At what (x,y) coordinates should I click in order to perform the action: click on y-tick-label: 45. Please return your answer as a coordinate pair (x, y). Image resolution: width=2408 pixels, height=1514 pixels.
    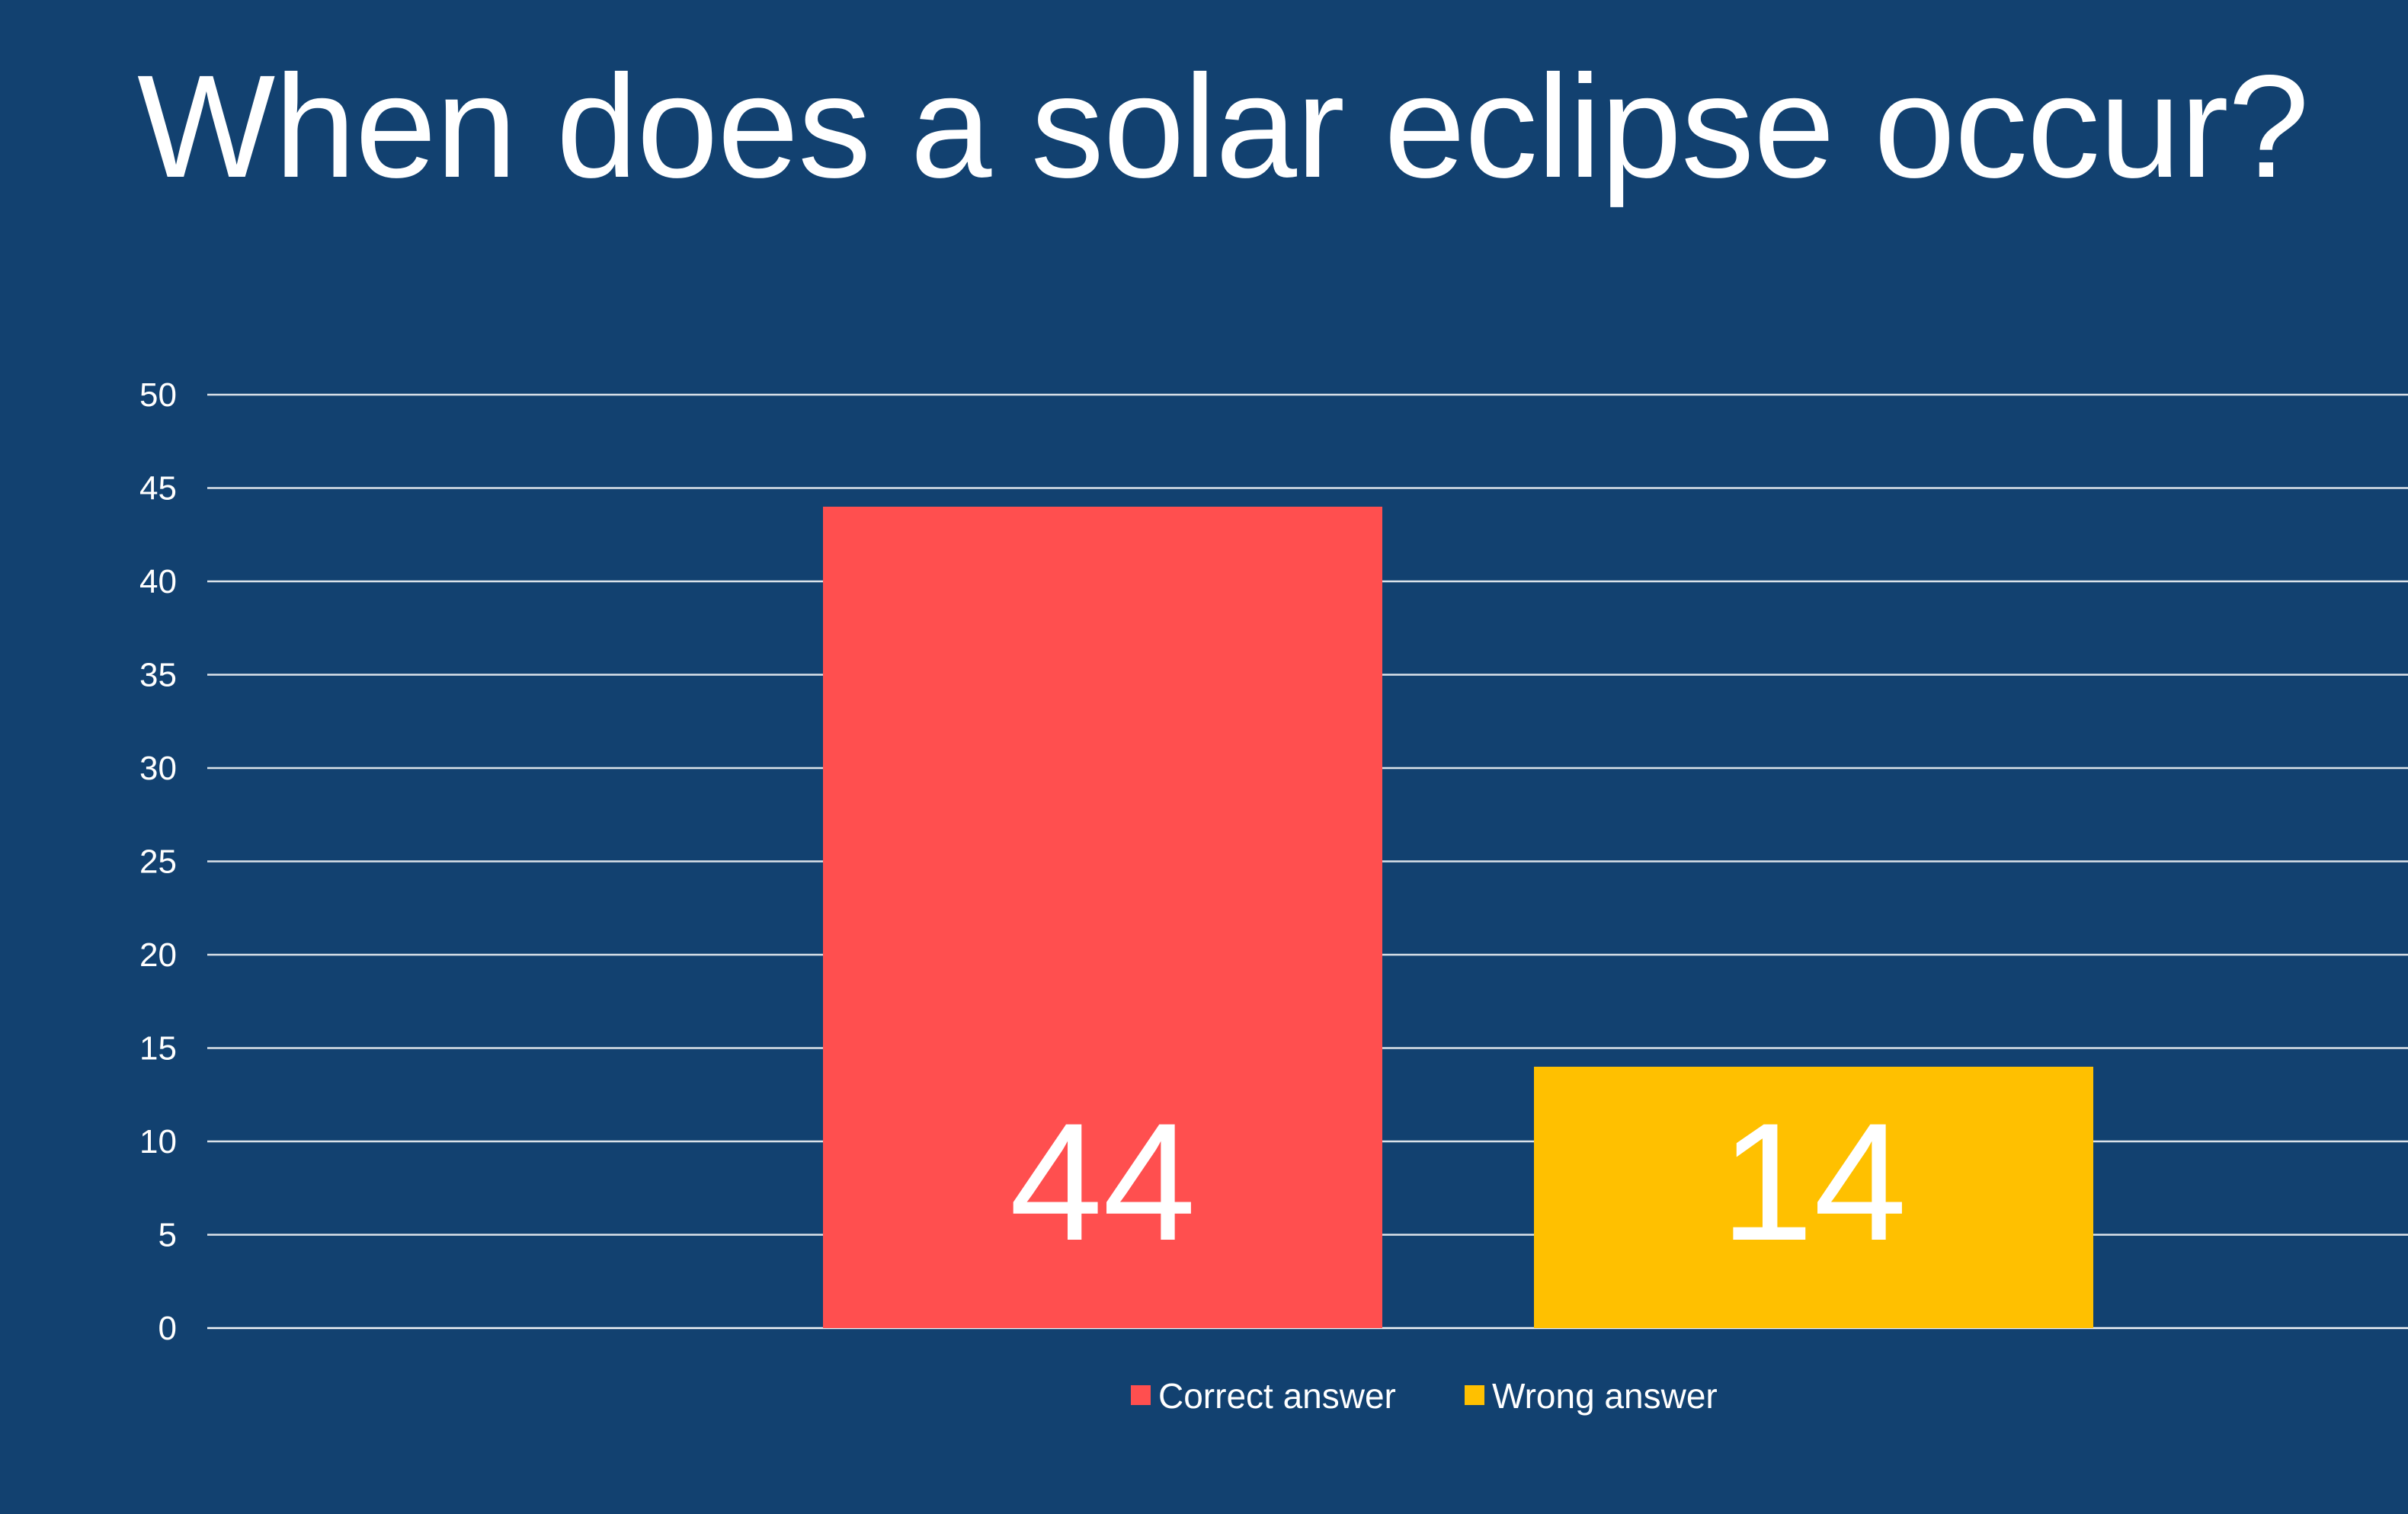
    Looking at the image, I should click on (158, 489).